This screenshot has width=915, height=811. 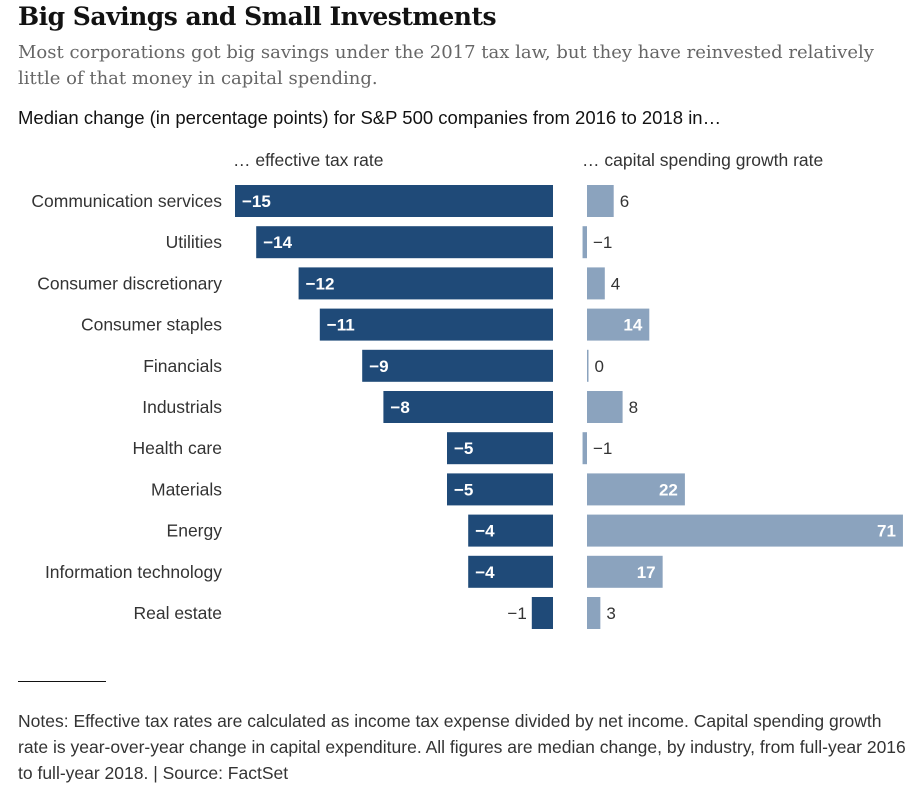 I want to click on data-label-tax-rate: −9, so click(x=378, y=366).